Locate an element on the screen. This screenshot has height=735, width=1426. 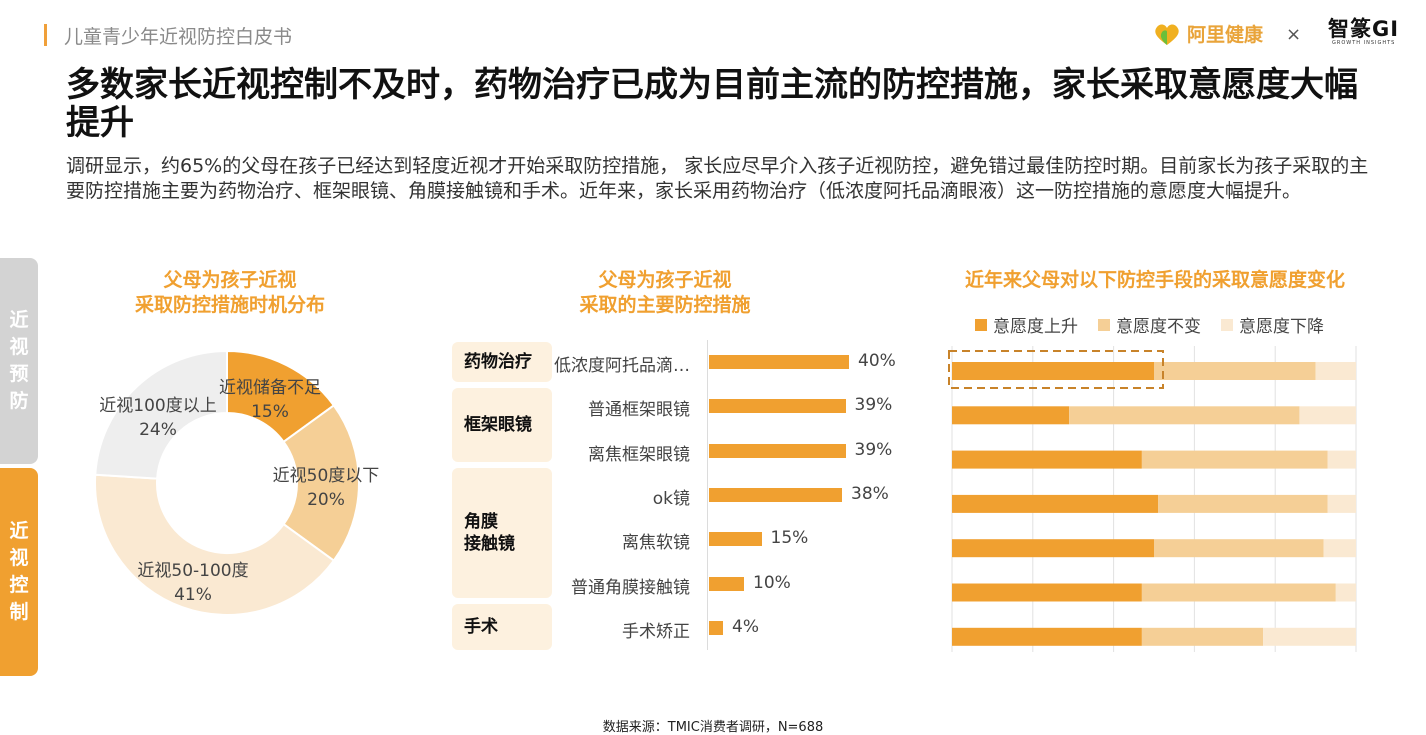
legend-item-down: 意愿度下降 is located at coordinates (1272, 324).